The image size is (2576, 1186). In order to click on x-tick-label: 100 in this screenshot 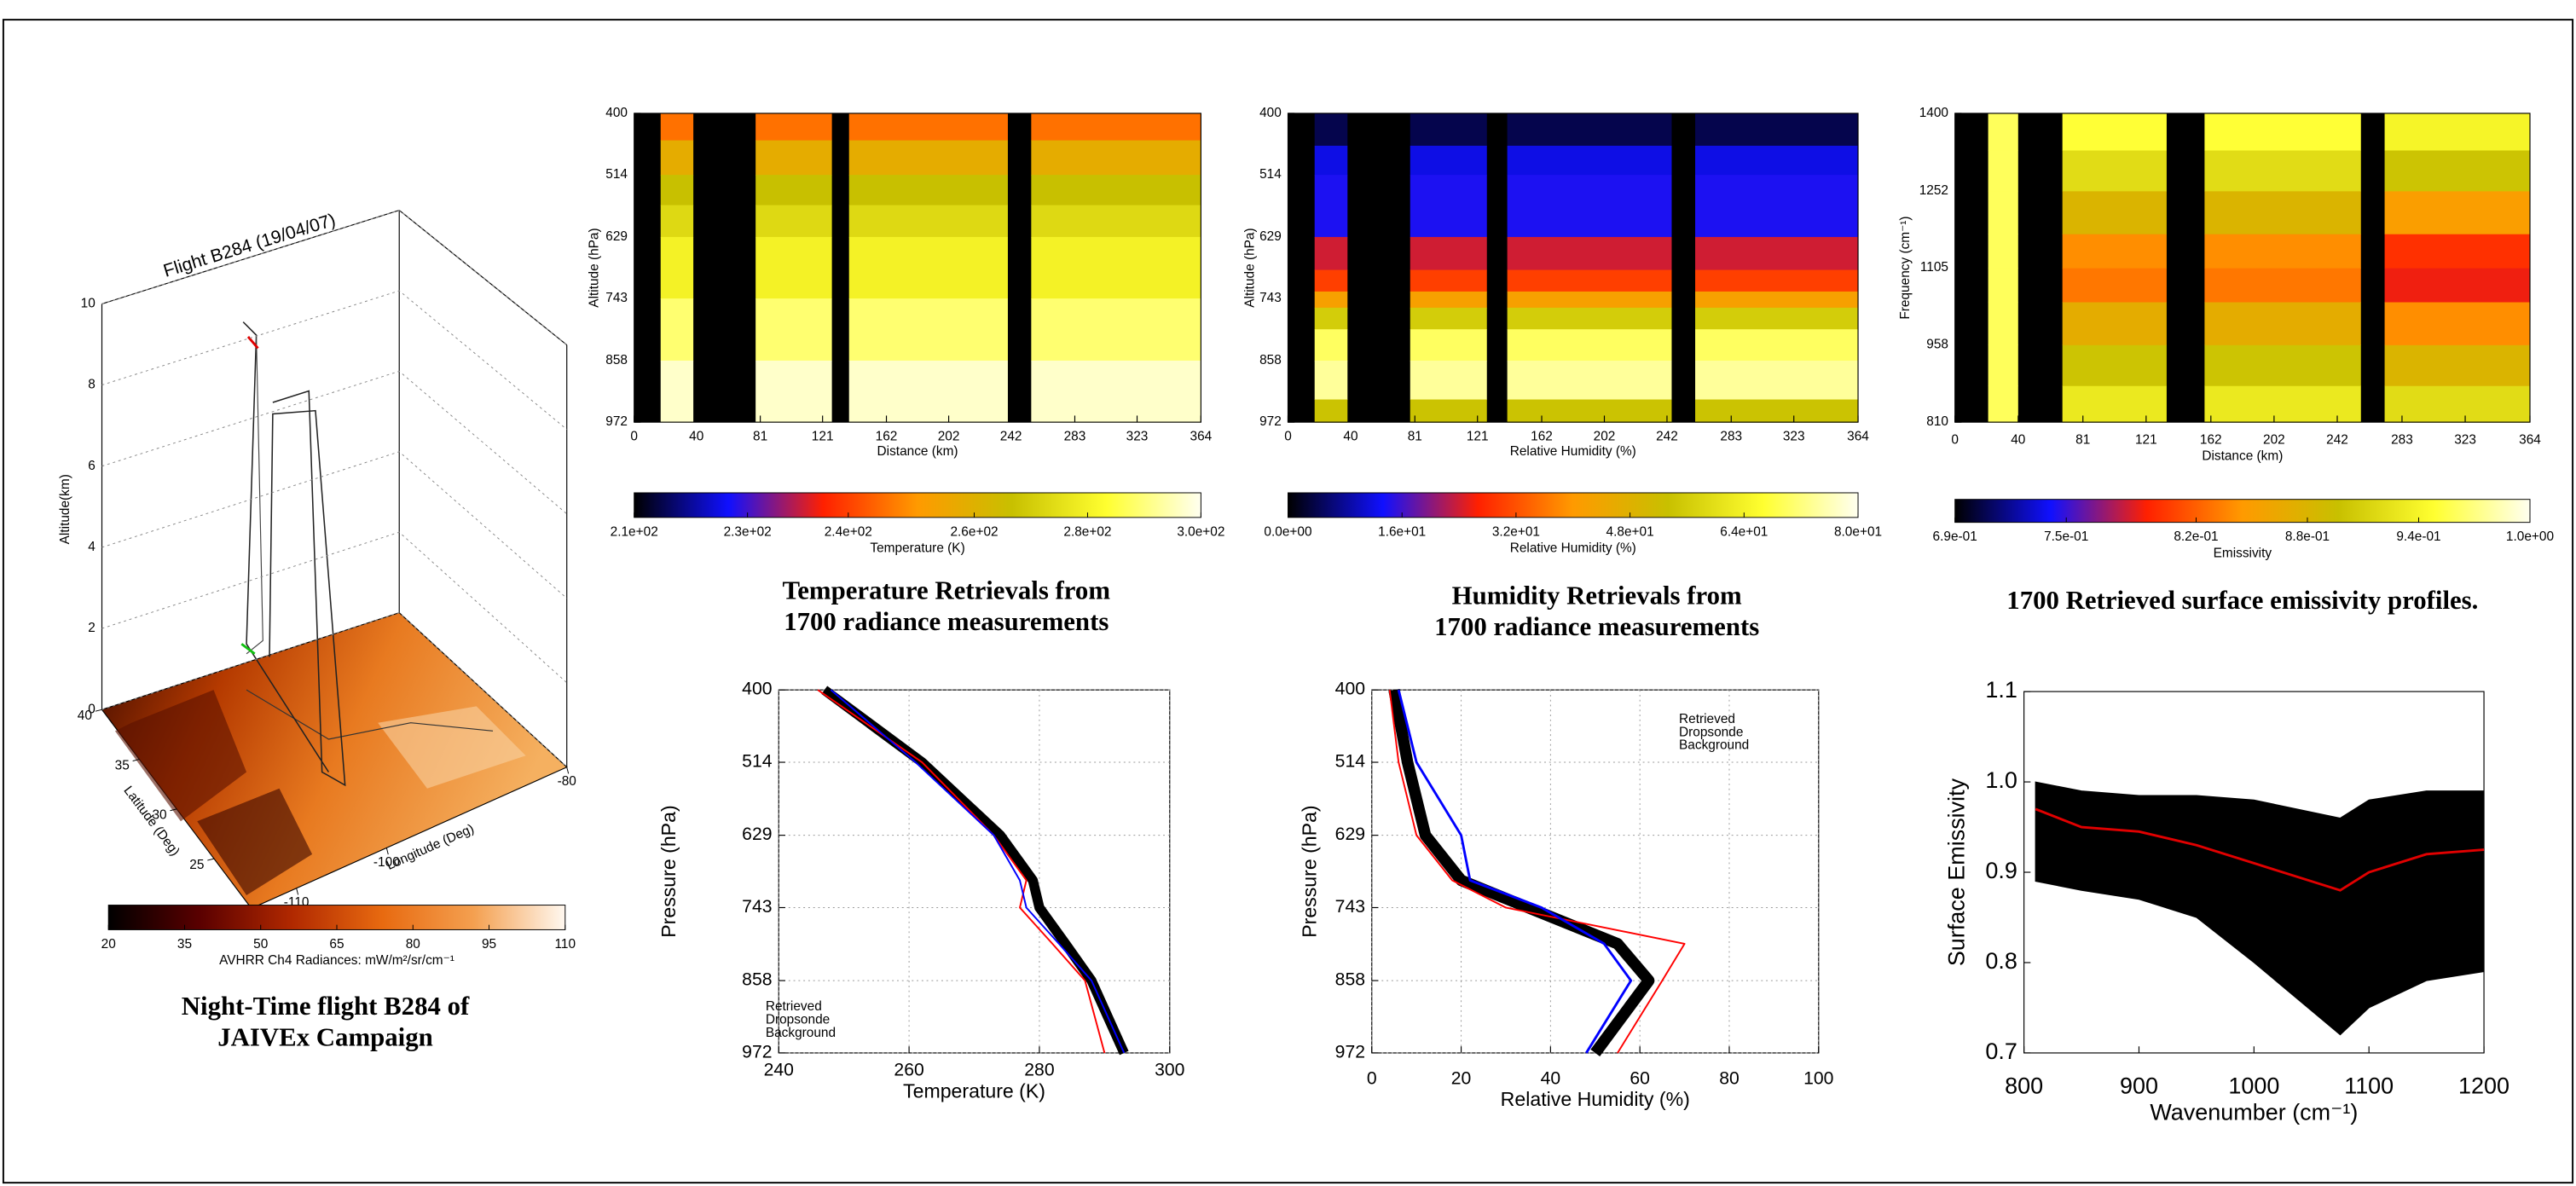, I will do `click(1818, 1078)`.